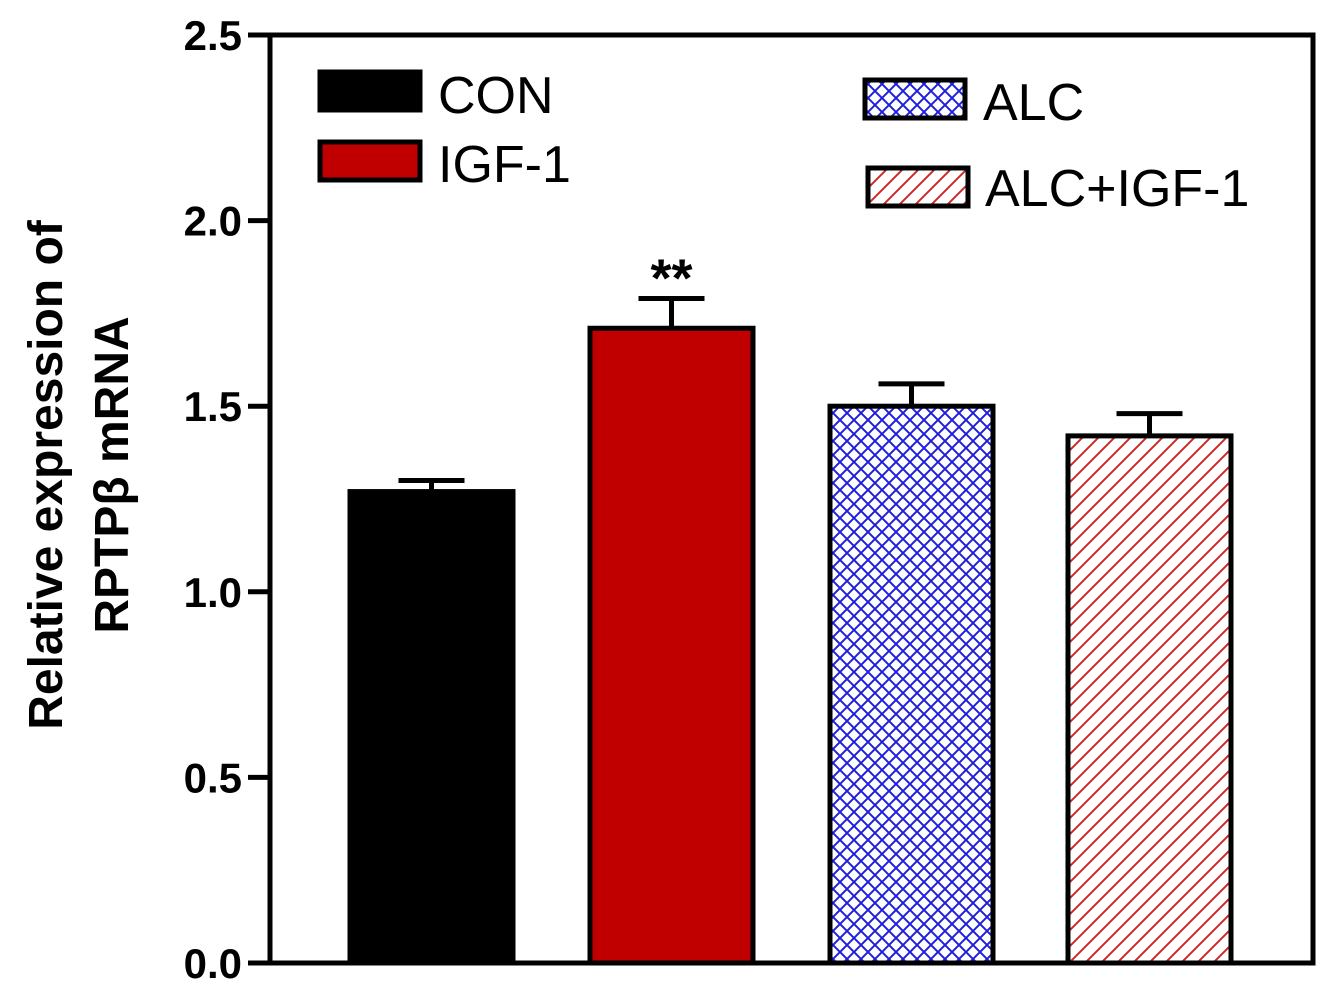  Describe the element at coordinates (213, 963) in the screenshot. I see `y-tick-label: 0.0` at that location.